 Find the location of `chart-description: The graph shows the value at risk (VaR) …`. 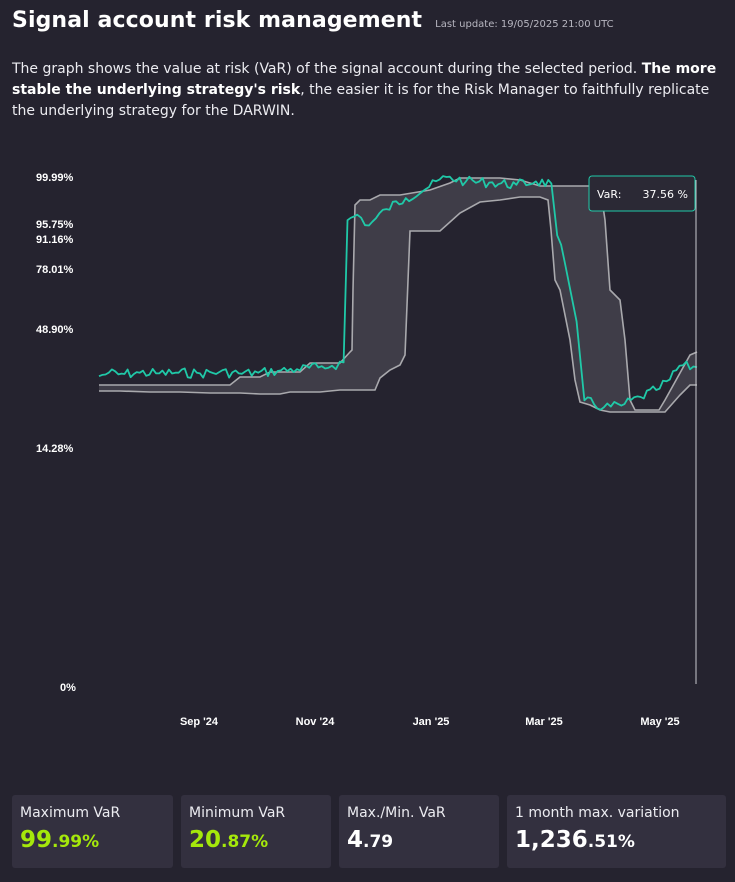

chart-description: The graph shows the value at risk (VaR) … is located at coordinates (372, 90).